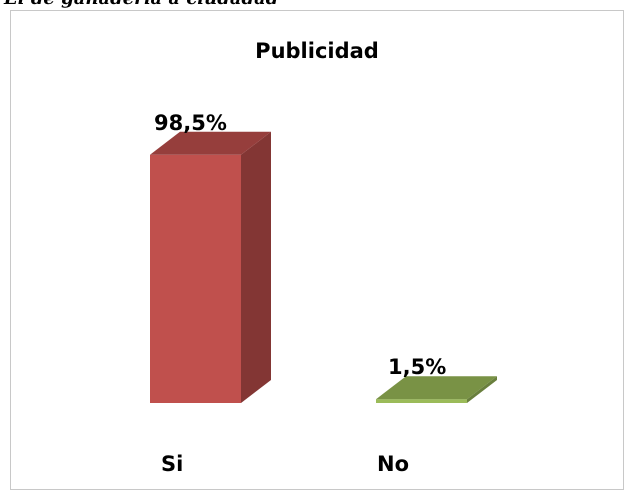 The width and height of the screenshot is (629, 494). I want to click on bar-no-top, so click(436, 388).